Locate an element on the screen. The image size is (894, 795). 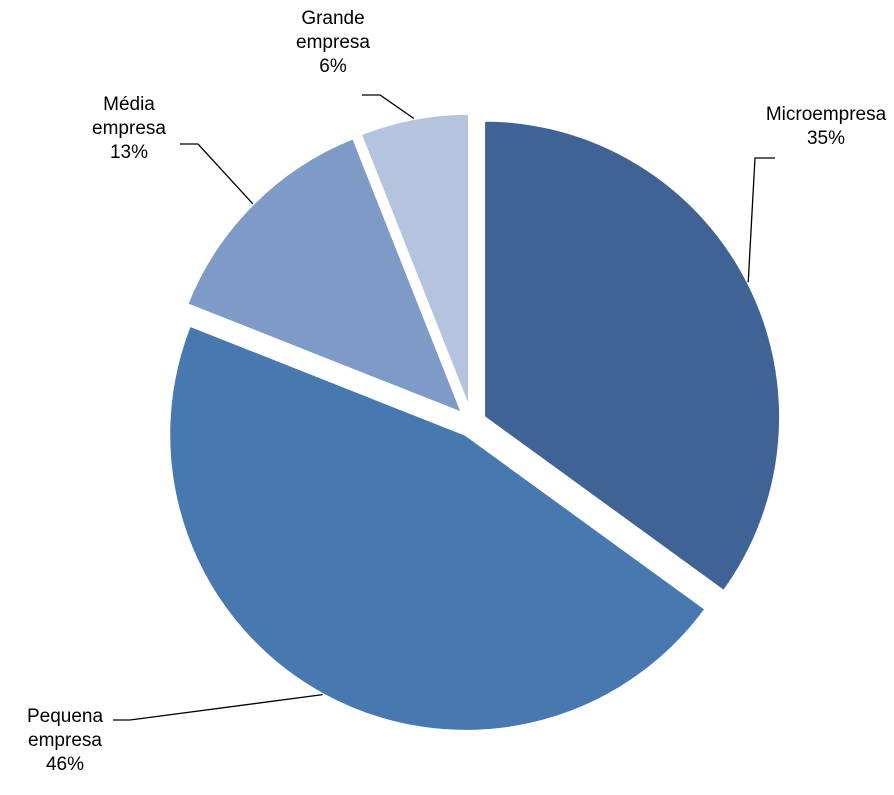
slice-name-label: Média is located at coordinates (129, 104).